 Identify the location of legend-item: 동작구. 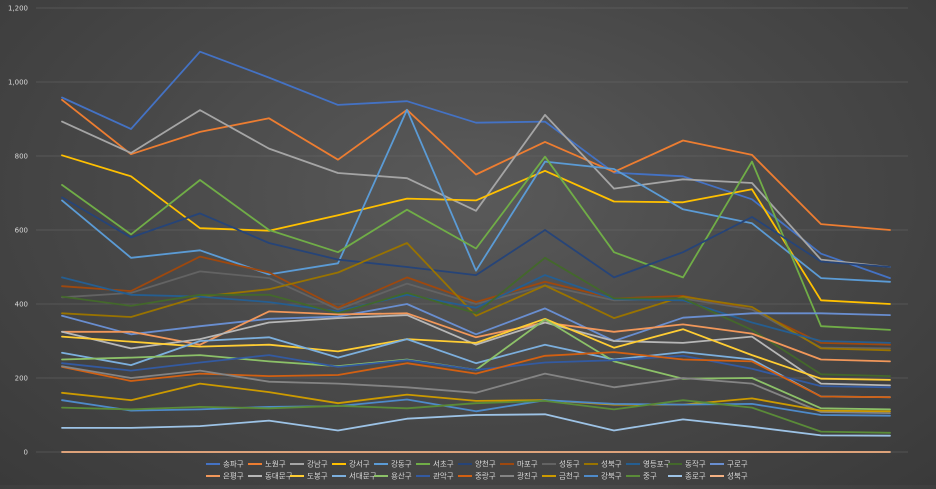
(687, 464).